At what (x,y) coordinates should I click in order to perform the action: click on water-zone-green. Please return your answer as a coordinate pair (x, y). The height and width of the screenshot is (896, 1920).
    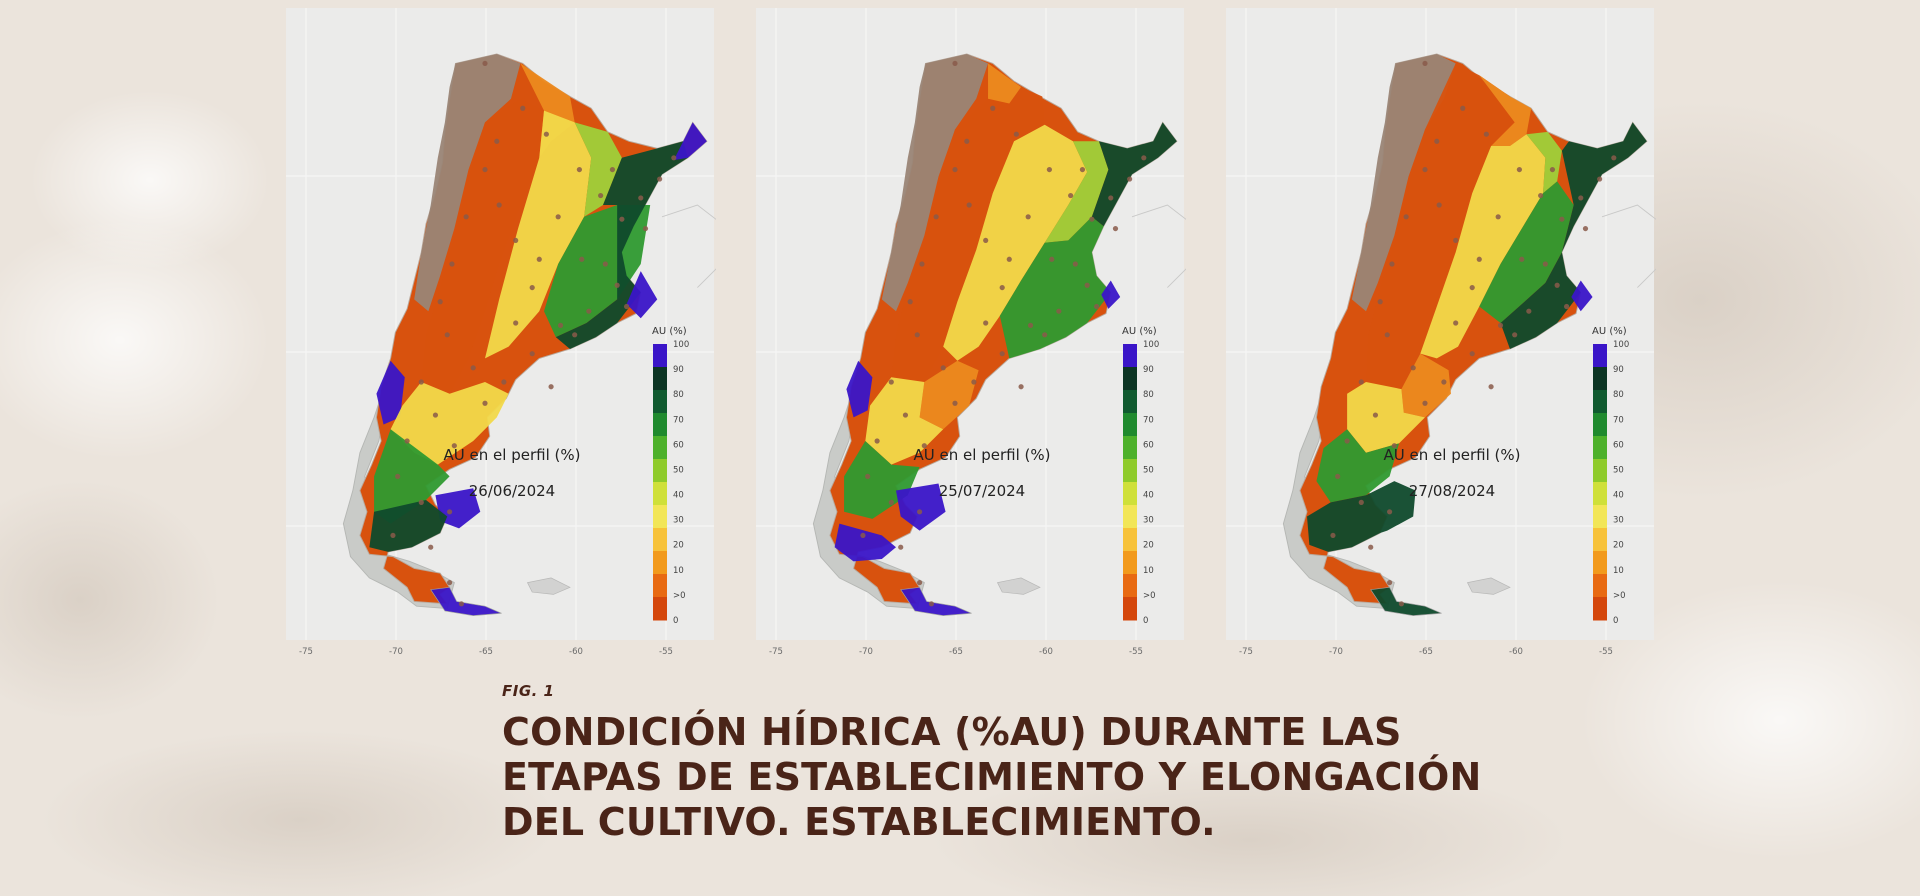
    Looking at the image, I should click on (1358, 466).